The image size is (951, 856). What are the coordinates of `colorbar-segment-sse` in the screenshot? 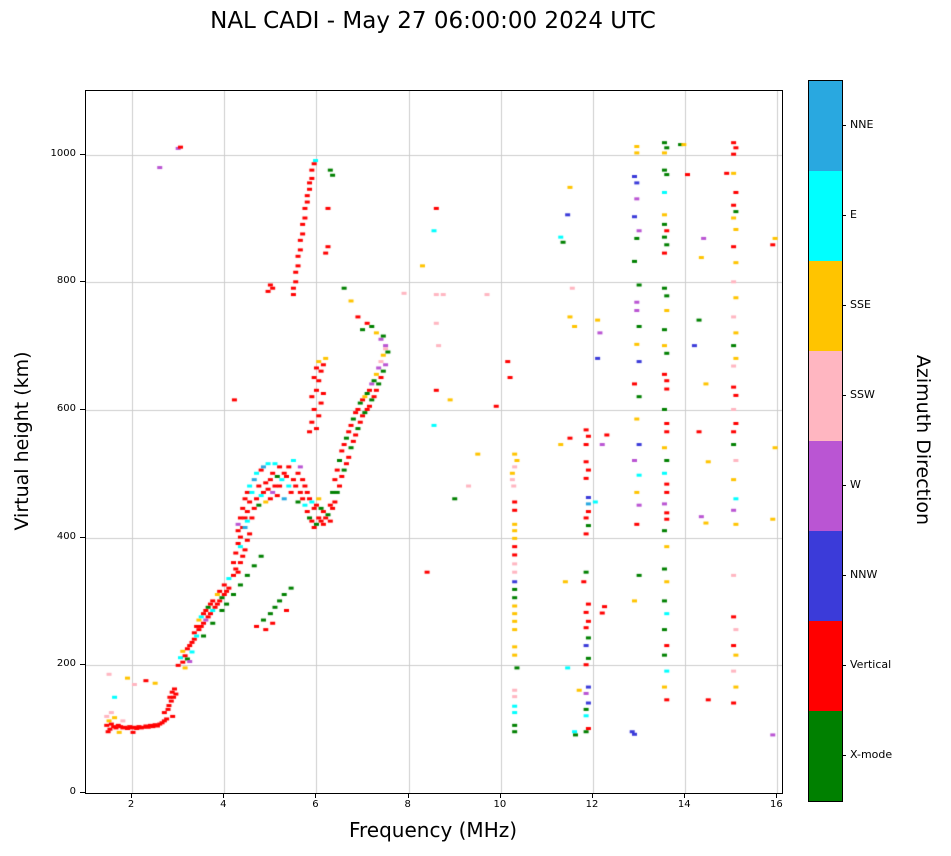 It's located at (825, 306).